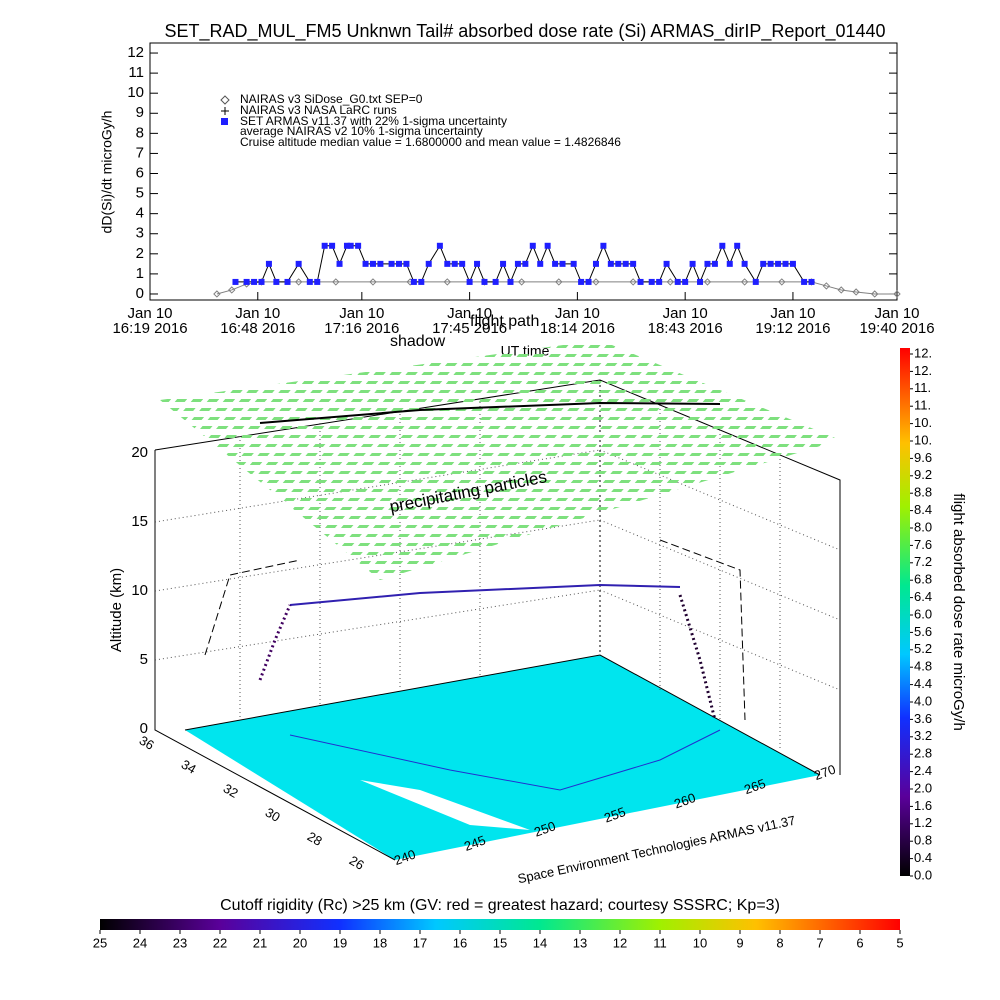 The image size is (1000, 1000). Describe the element at coordinates (739, 942) in the screenshot. I see `colorbar-tick-label: 9` at that location.